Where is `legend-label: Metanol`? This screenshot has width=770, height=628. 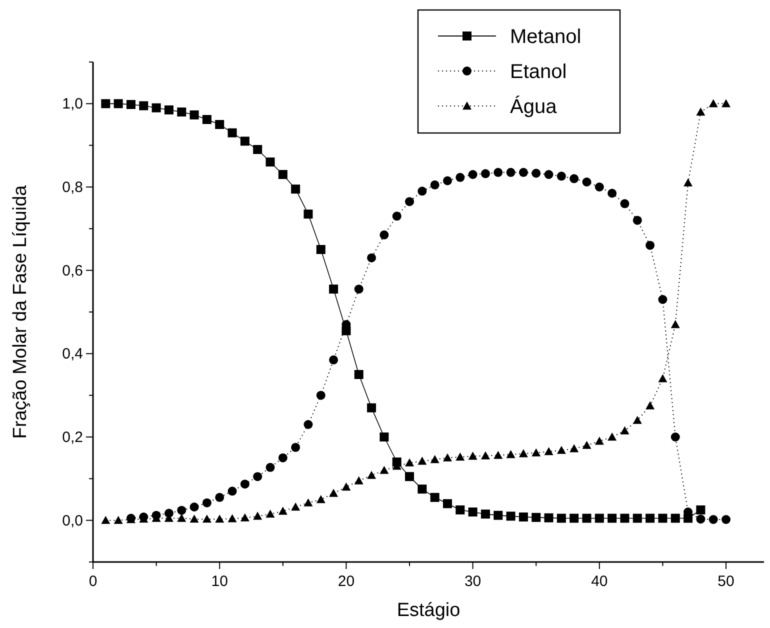 legend-label: Metanol is located at coordinates (546, 37).